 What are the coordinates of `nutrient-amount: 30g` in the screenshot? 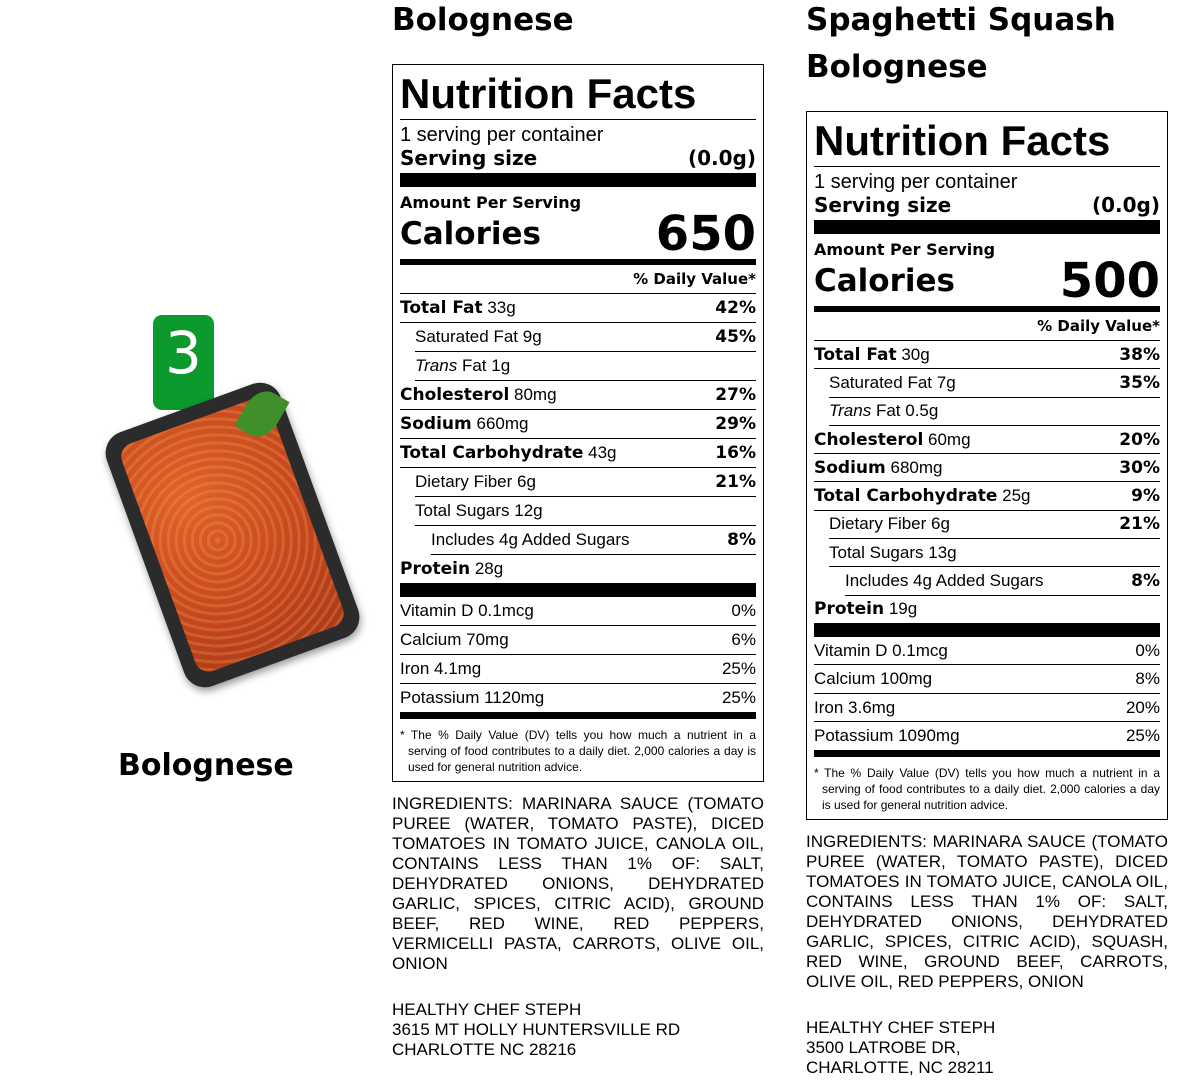 It's located at (915, 354).